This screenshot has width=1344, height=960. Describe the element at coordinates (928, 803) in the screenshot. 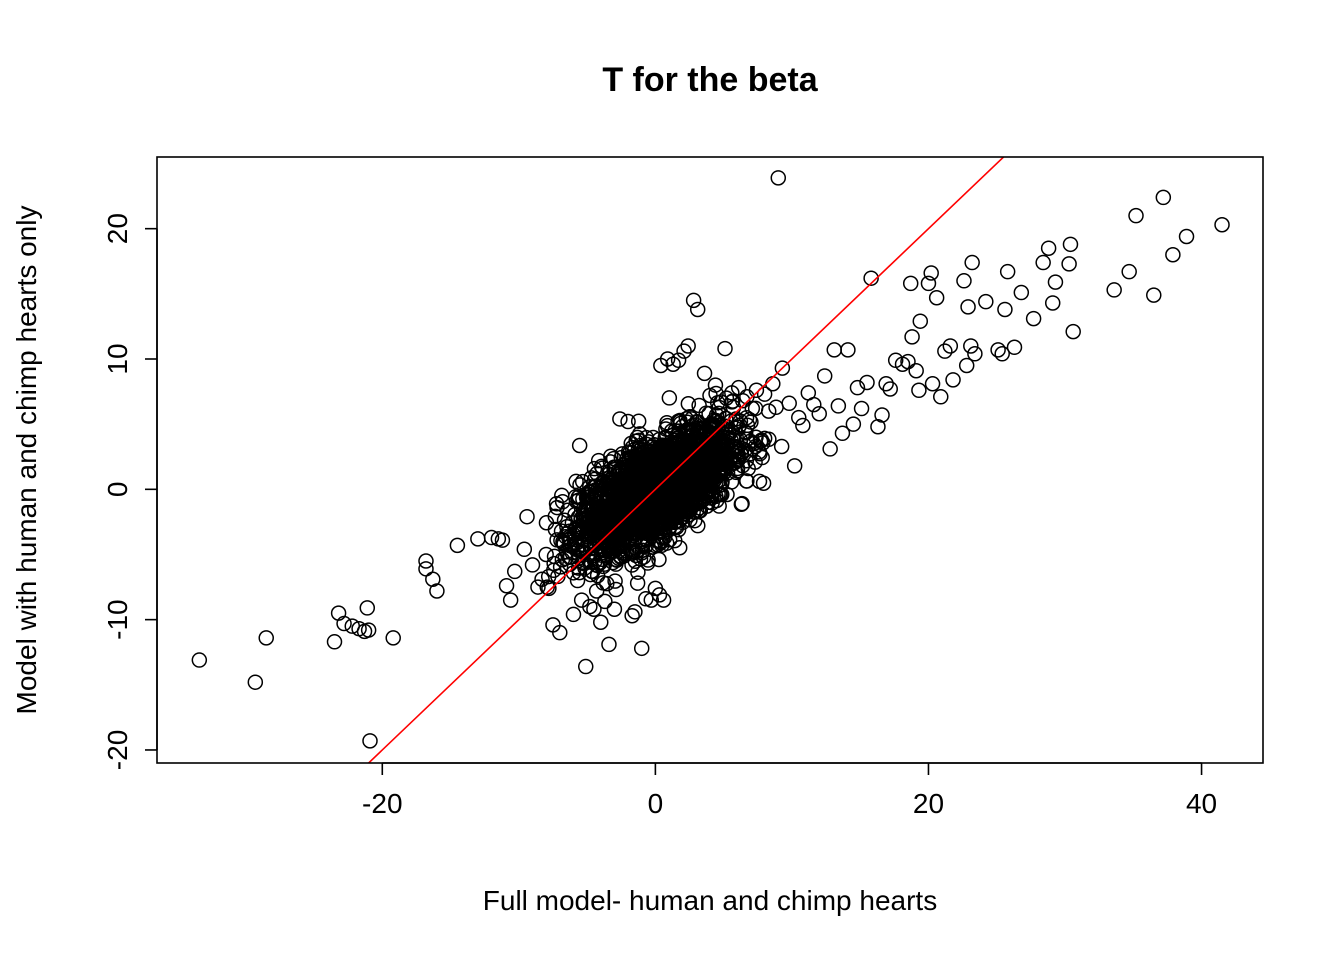

I see `x-tick-label: 20` at that location.